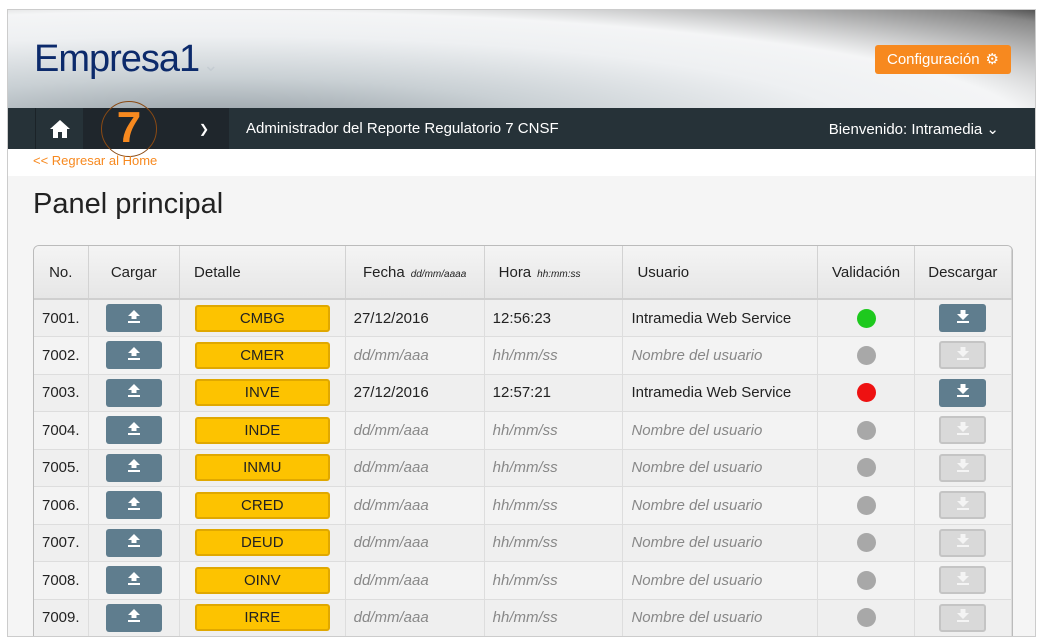 This screenshot has height=644, width=1044. Describe the element at coordinates (95, 160) in the screenshot. I see `back-home-link: << Regresar al Home` at that location.